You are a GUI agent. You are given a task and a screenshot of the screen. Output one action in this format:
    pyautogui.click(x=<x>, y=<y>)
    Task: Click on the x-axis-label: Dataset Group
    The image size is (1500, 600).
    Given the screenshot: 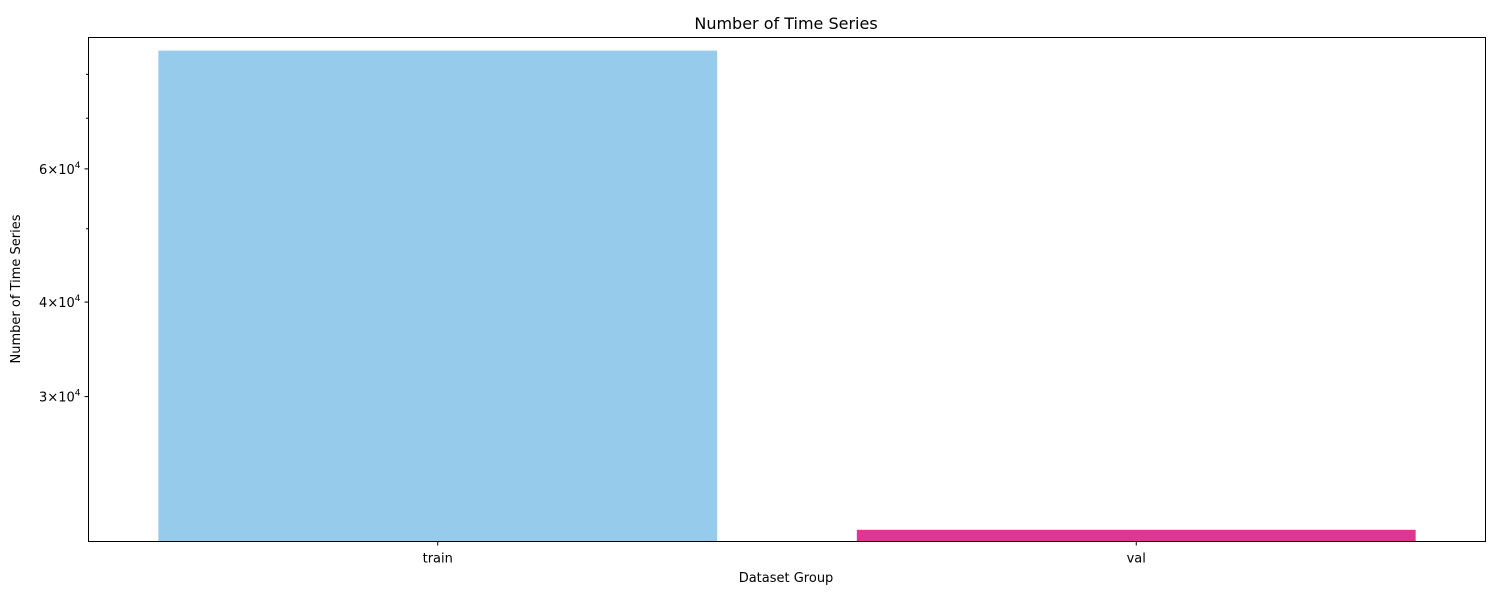 What is the action you would take?
    pyautogui.click(x=786, y=578)
    